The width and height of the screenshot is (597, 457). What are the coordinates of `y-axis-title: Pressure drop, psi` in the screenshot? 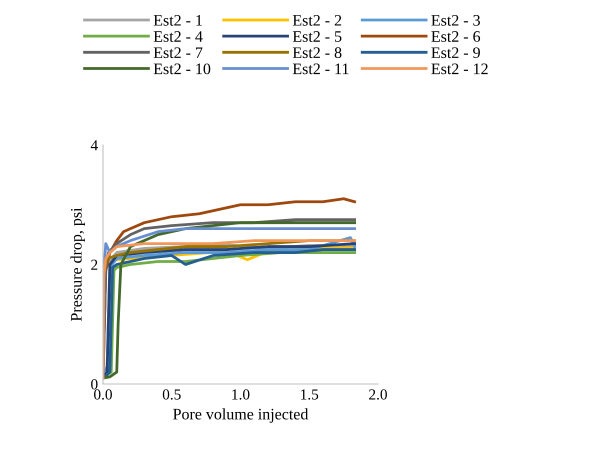 It's located at (77, 265).